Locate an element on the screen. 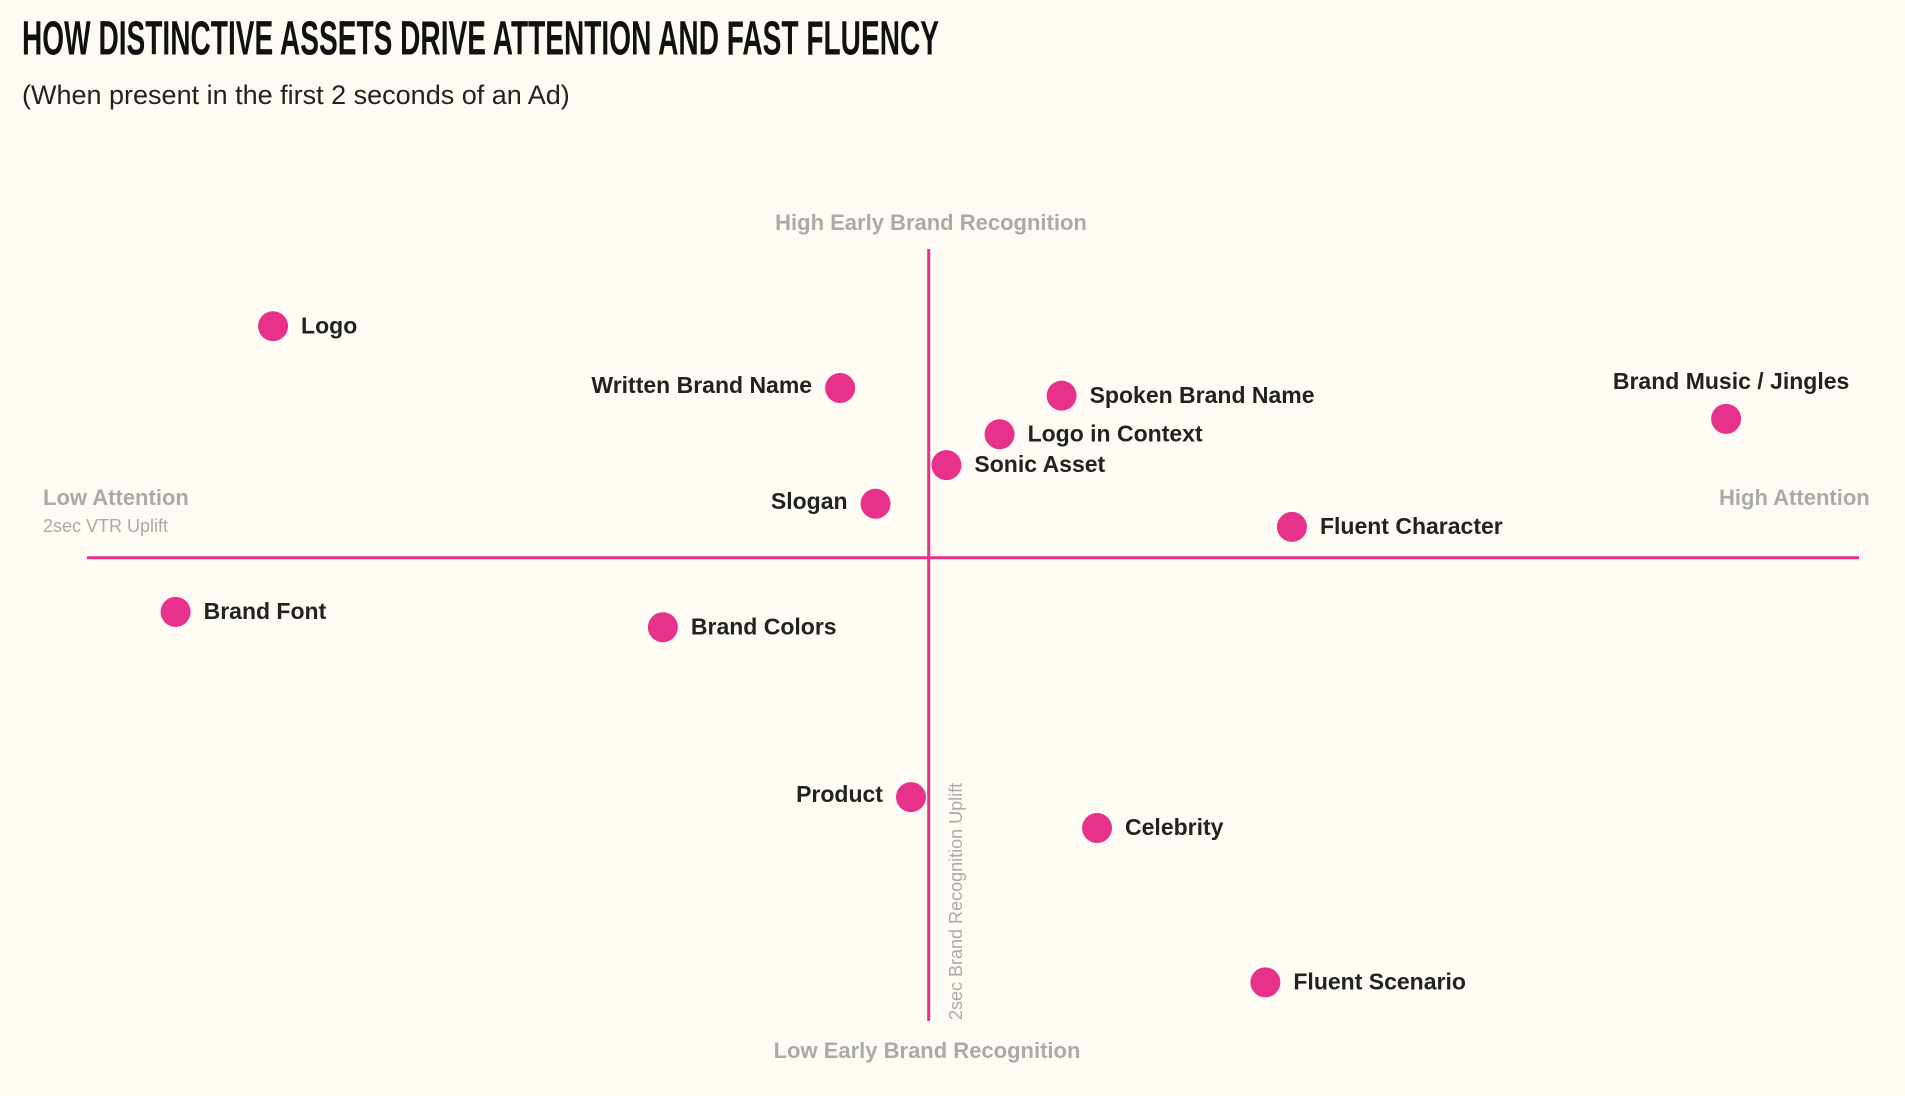  point-label: Logo is located at coordinates (329, 325).